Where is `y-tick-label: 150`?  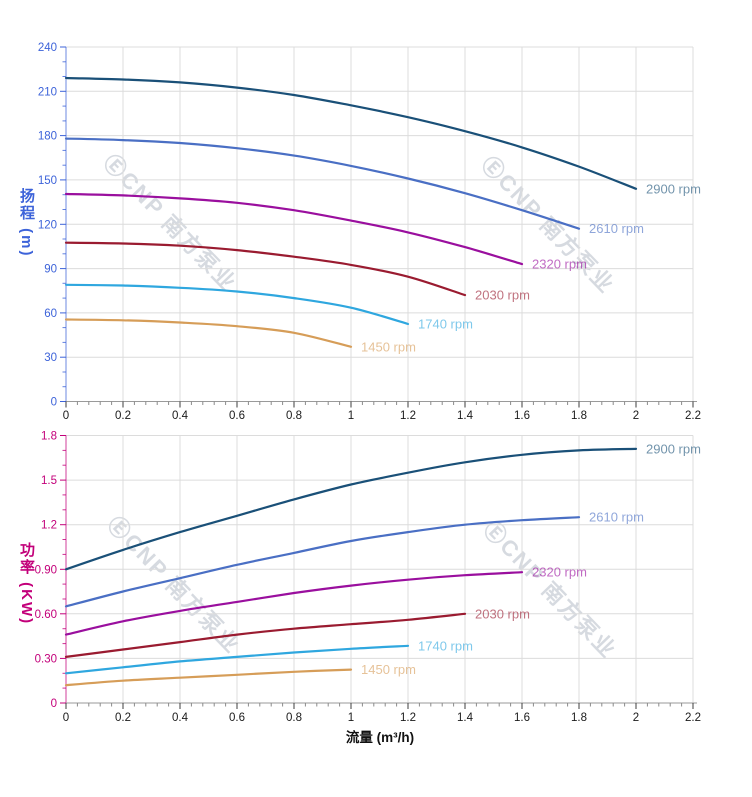
y-tick-label: 150 is located at coordinates (47, 181).